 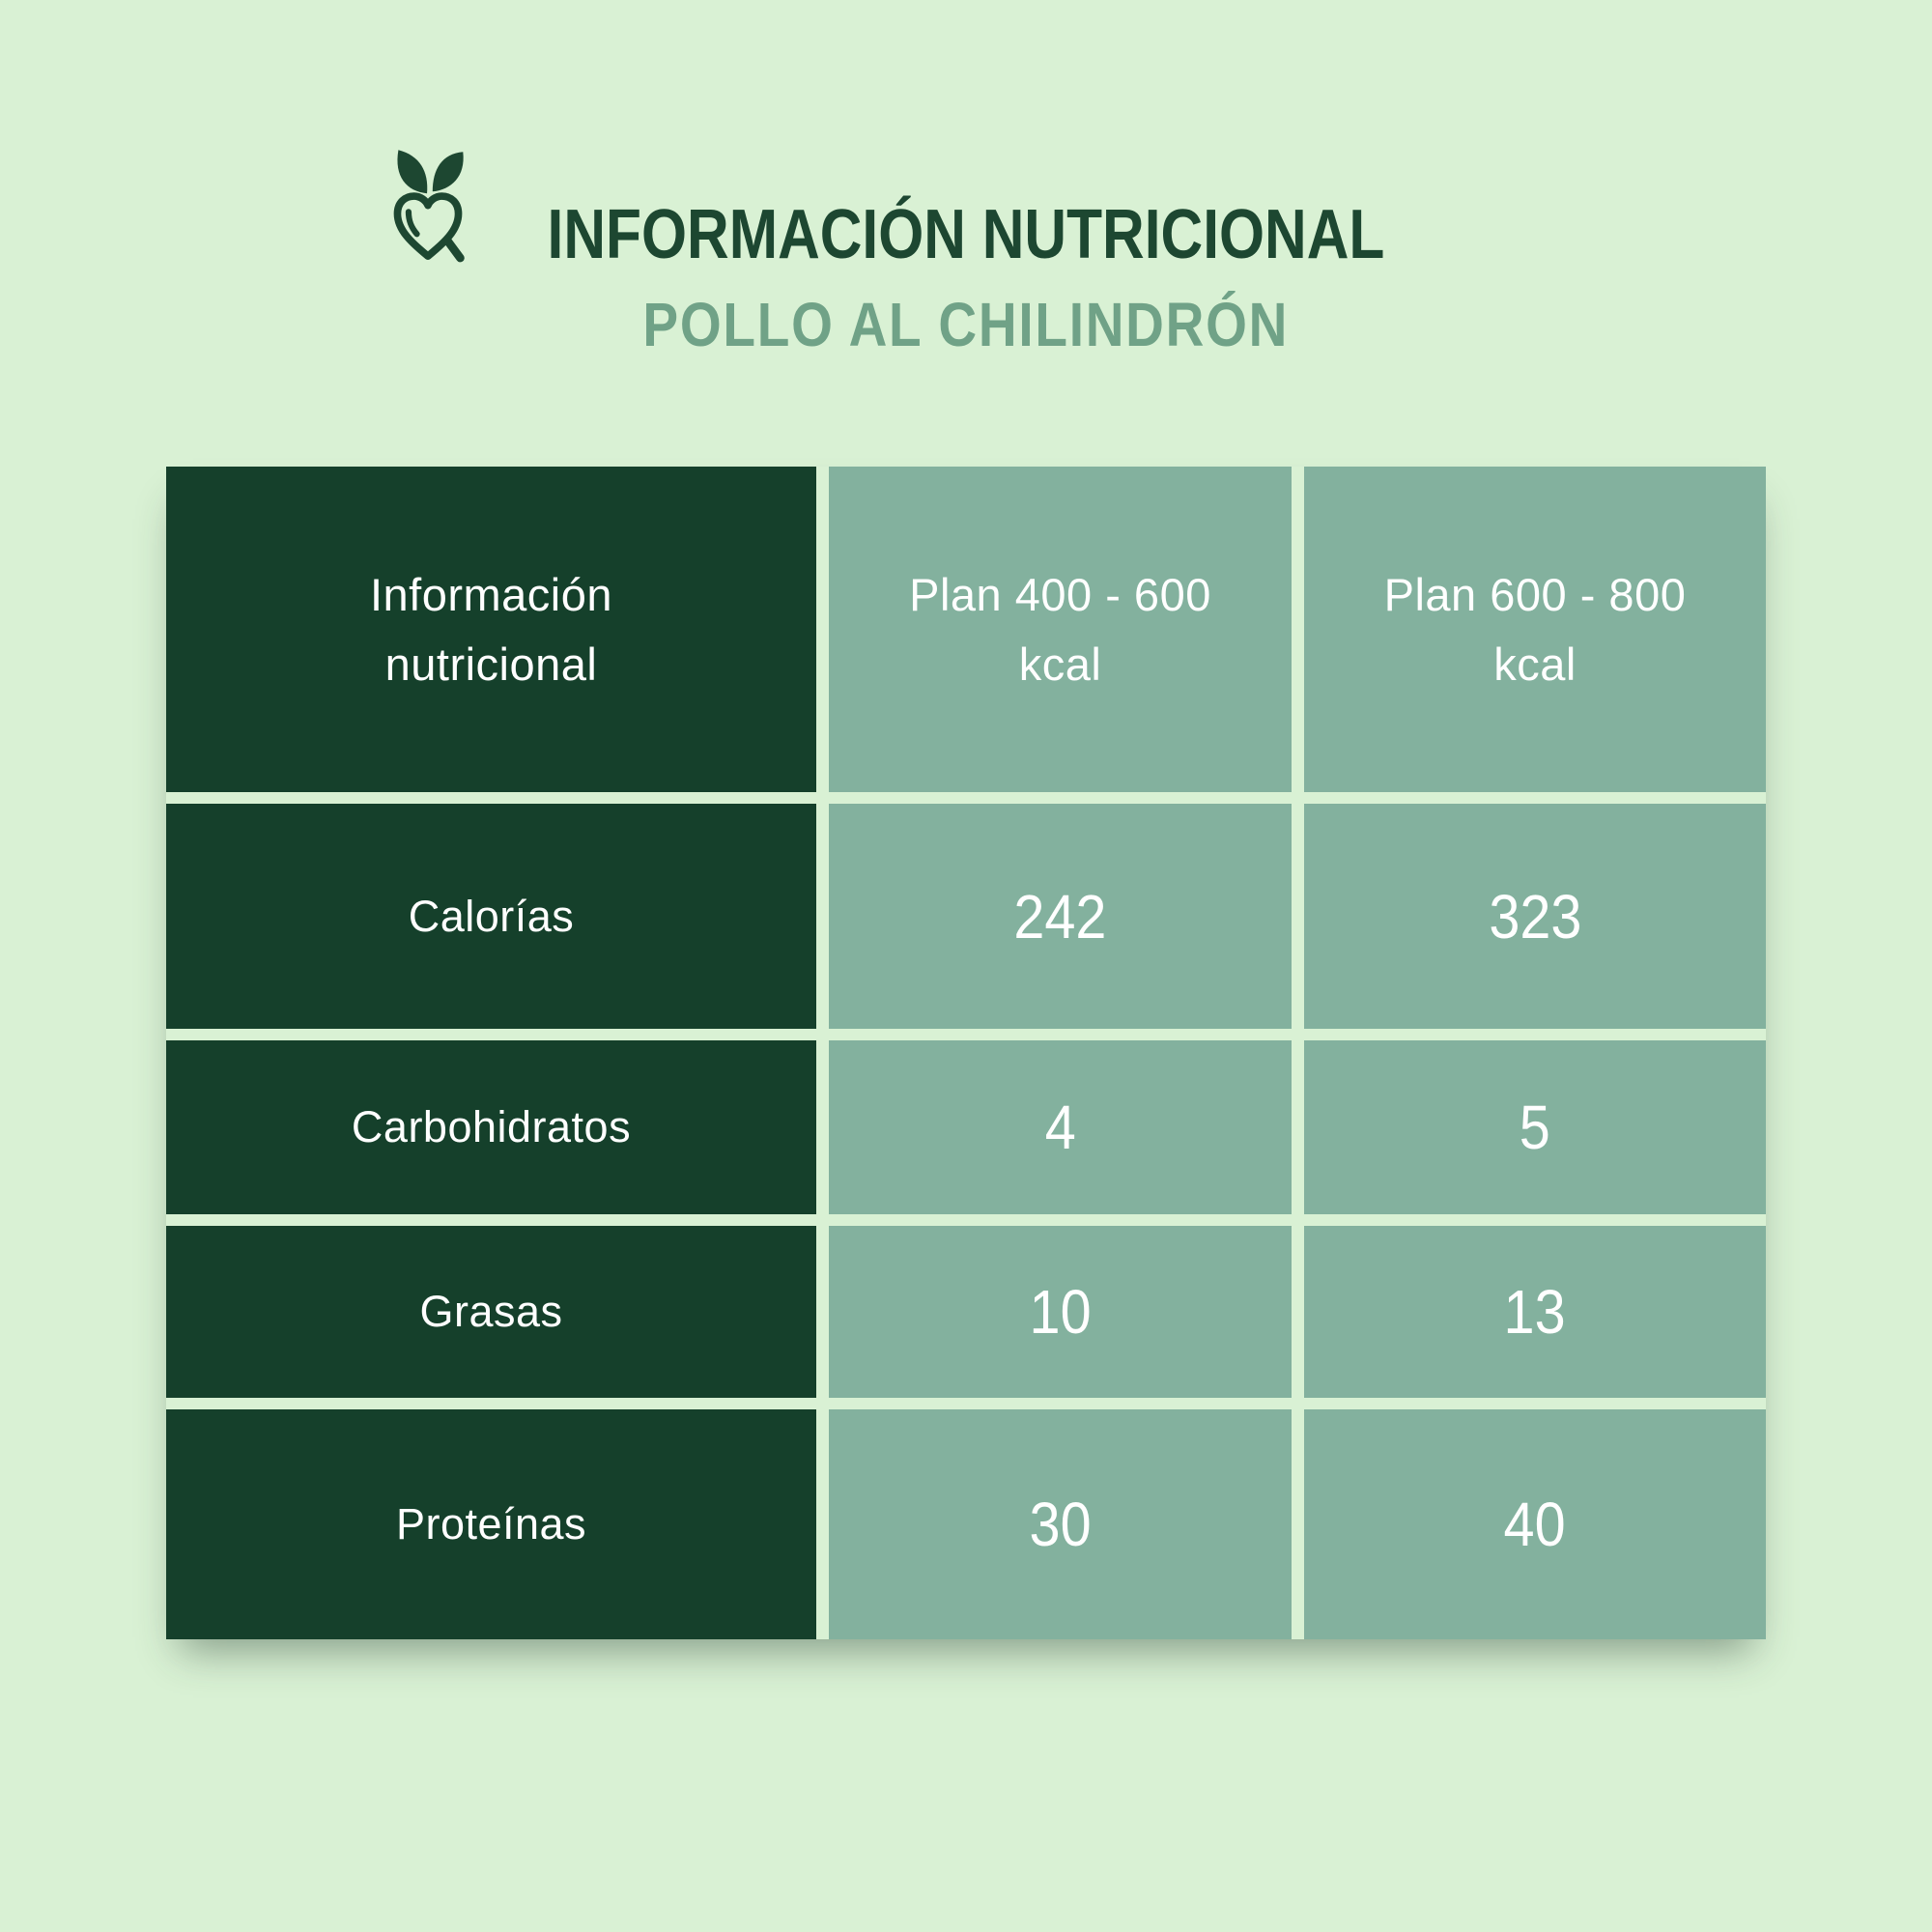 I want to click on value-text: 242, so click(x=1060, y=916).